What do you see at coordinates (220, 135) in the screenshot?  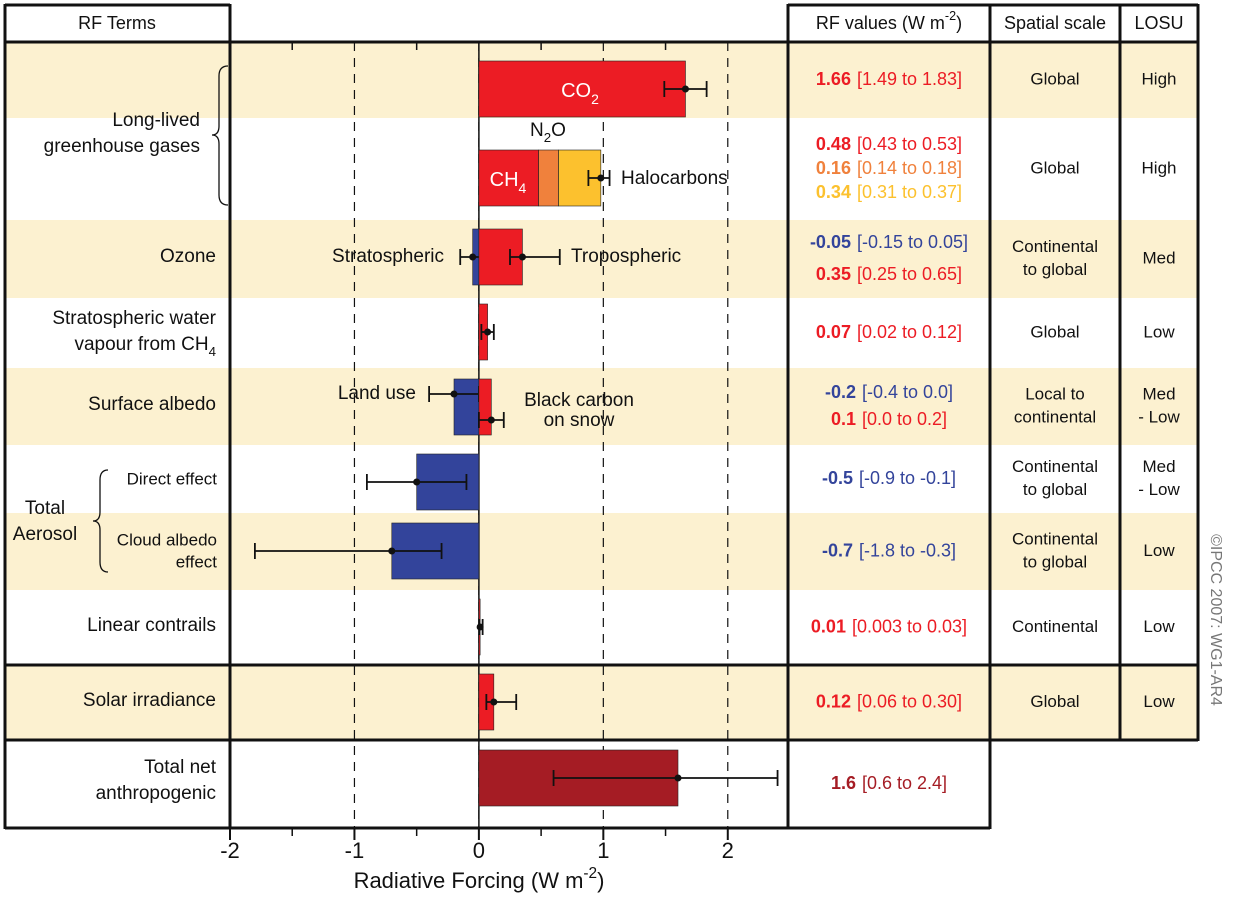 I see `brace` at bounding box center [220, 135].